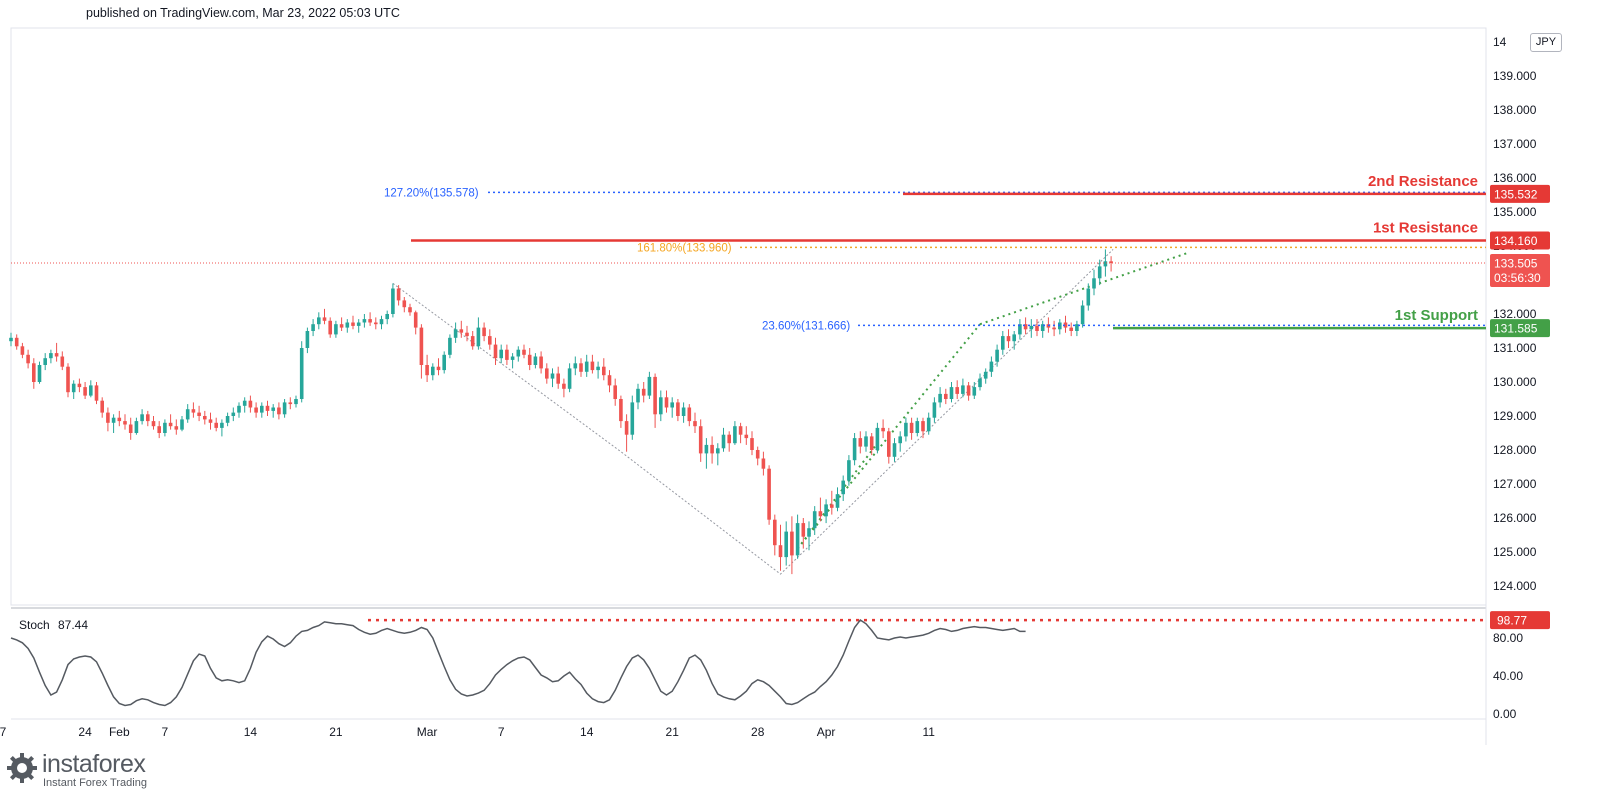 This screenshot has height=795, width=1600. What do you see at coordinates (73, 625) in the screenshot?
I see `stoch-value: 87.44` at bounding box center [73, 625].